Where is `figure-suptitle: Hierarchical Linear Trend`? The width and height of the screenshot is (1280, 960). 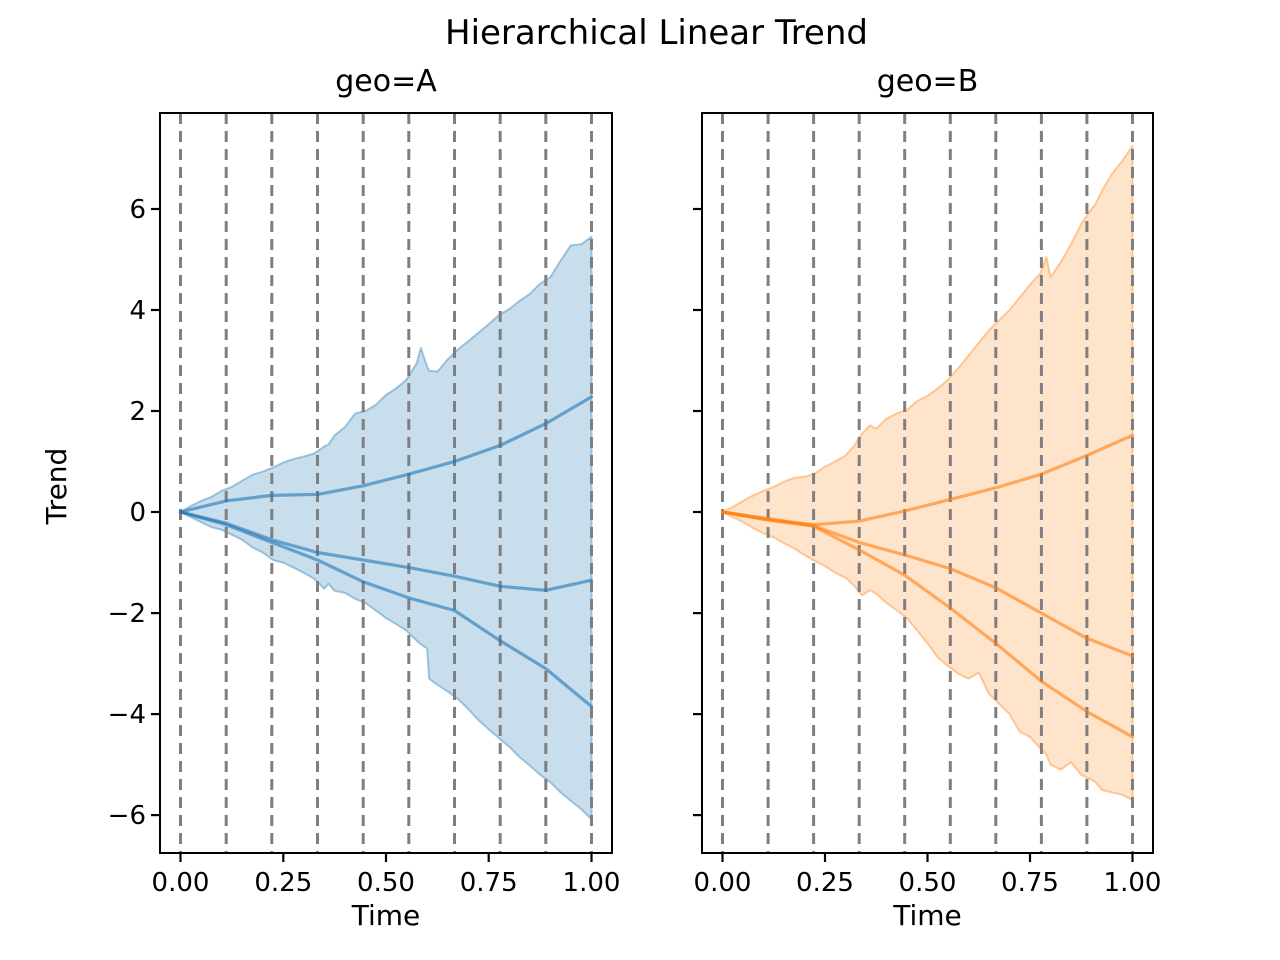
figure-suptitle: Hierarchical Linear Trend is located at coordinates (656, 33).